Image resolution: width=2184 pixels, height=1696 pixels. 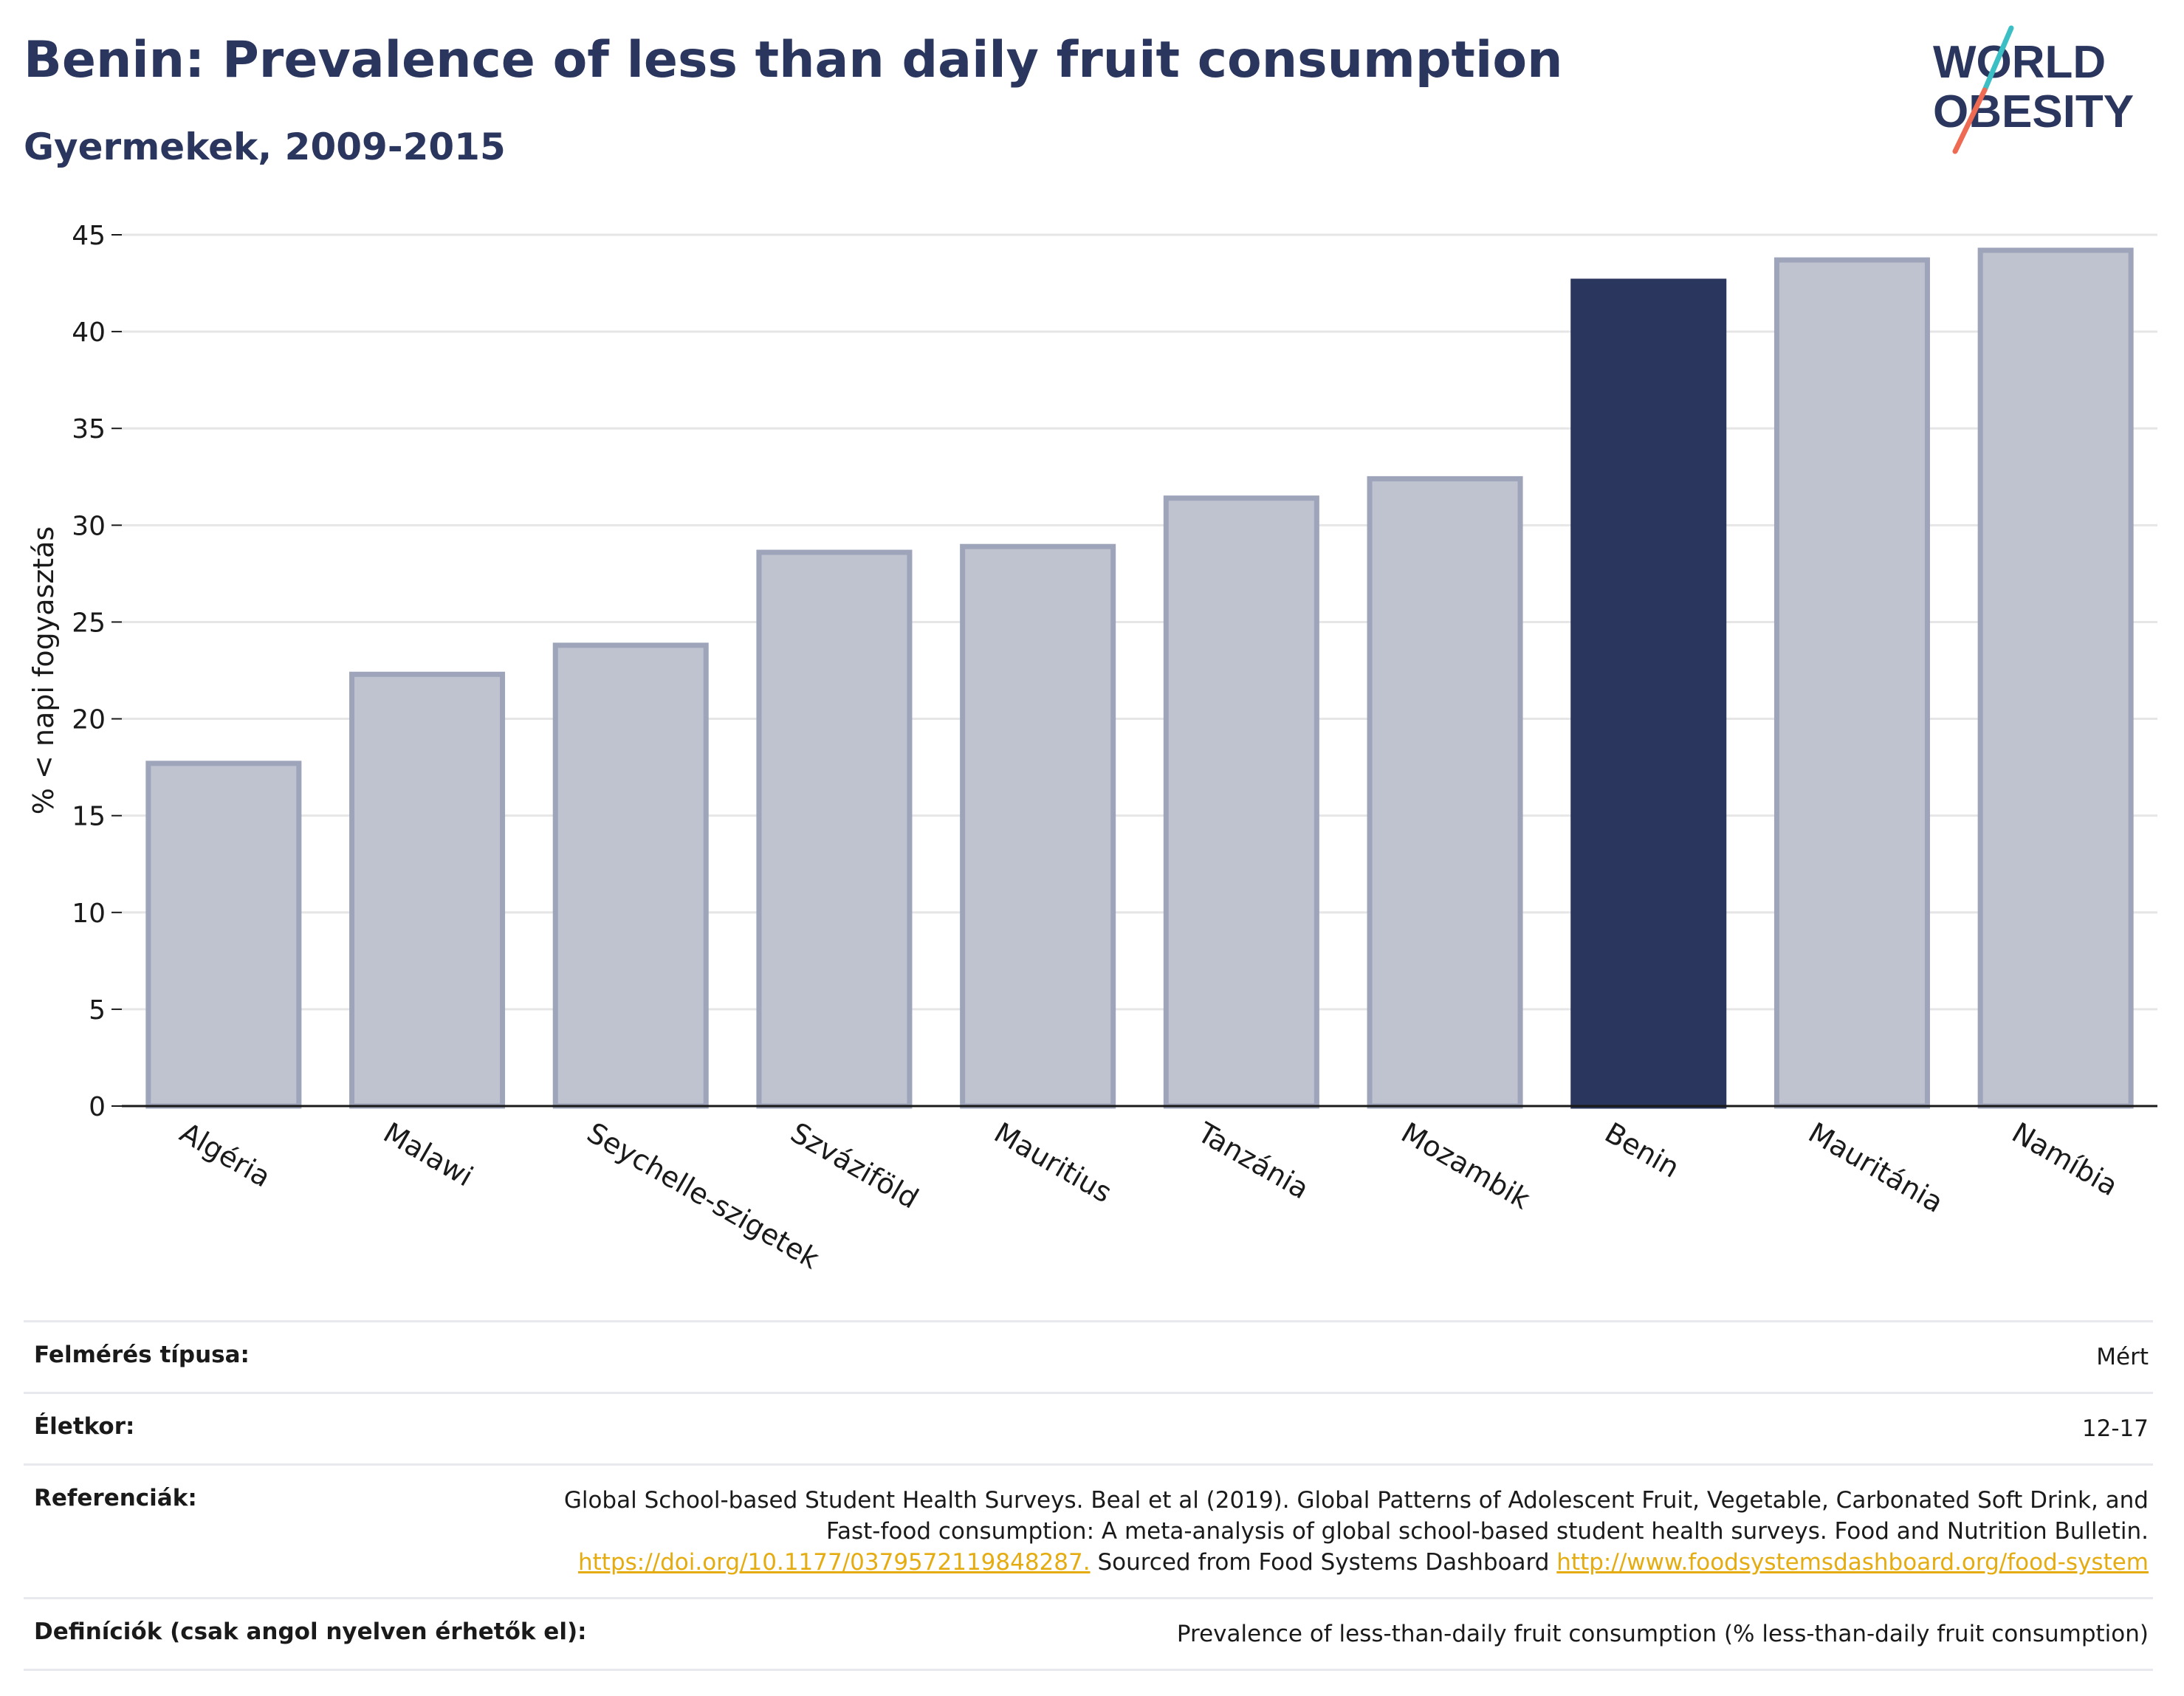 What do you see at coordinates (1253, 1160) in the screenshot?
I see `x-tick-label: Tanzánia` at bounding box center [1253, 1160].